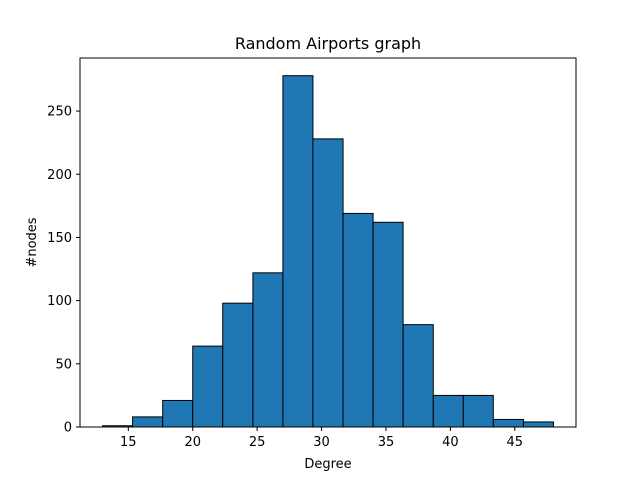  What do you see at coordinates (68, 428) in the screenshot?
I see `y-tick-label: 0` at bounding box center [68, 428].